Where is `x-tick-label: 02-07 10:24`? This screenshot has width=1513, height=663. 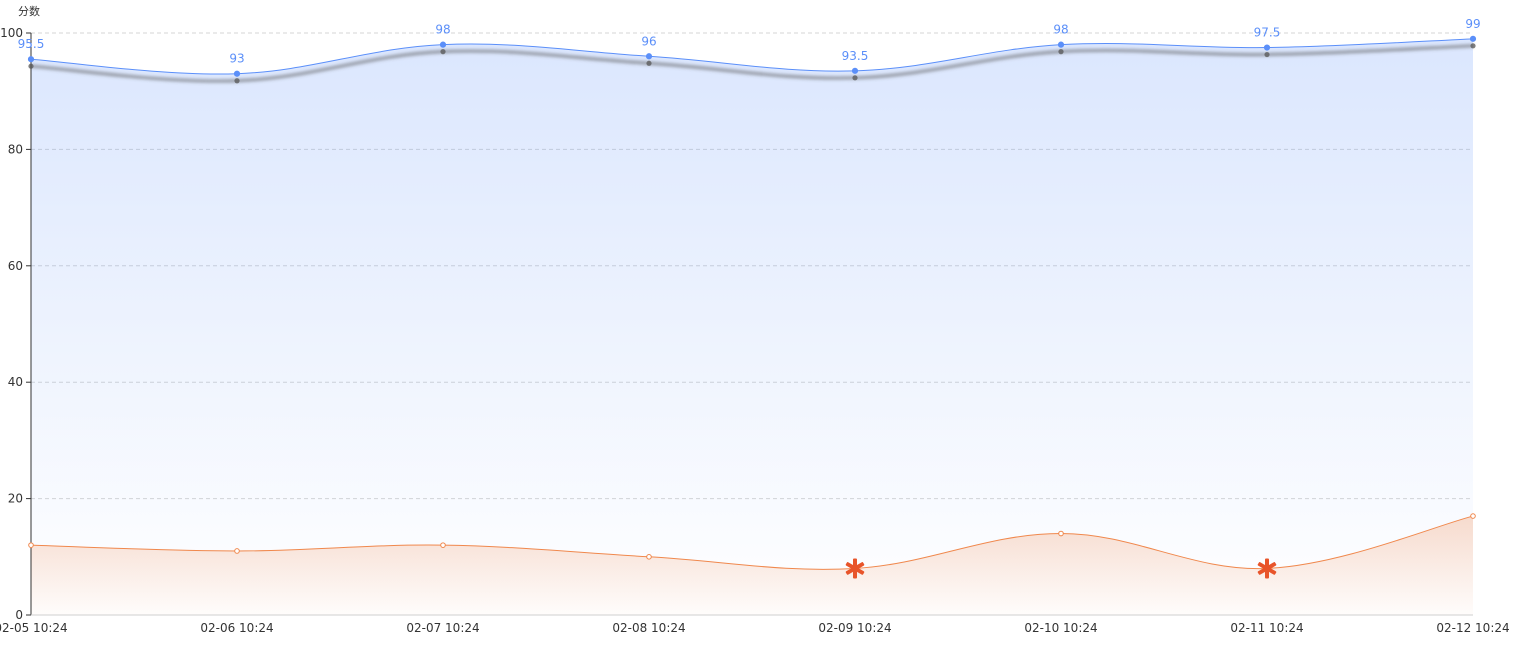 x-tick-label: 02-07 10:24 is located at coordinates (442, 628).